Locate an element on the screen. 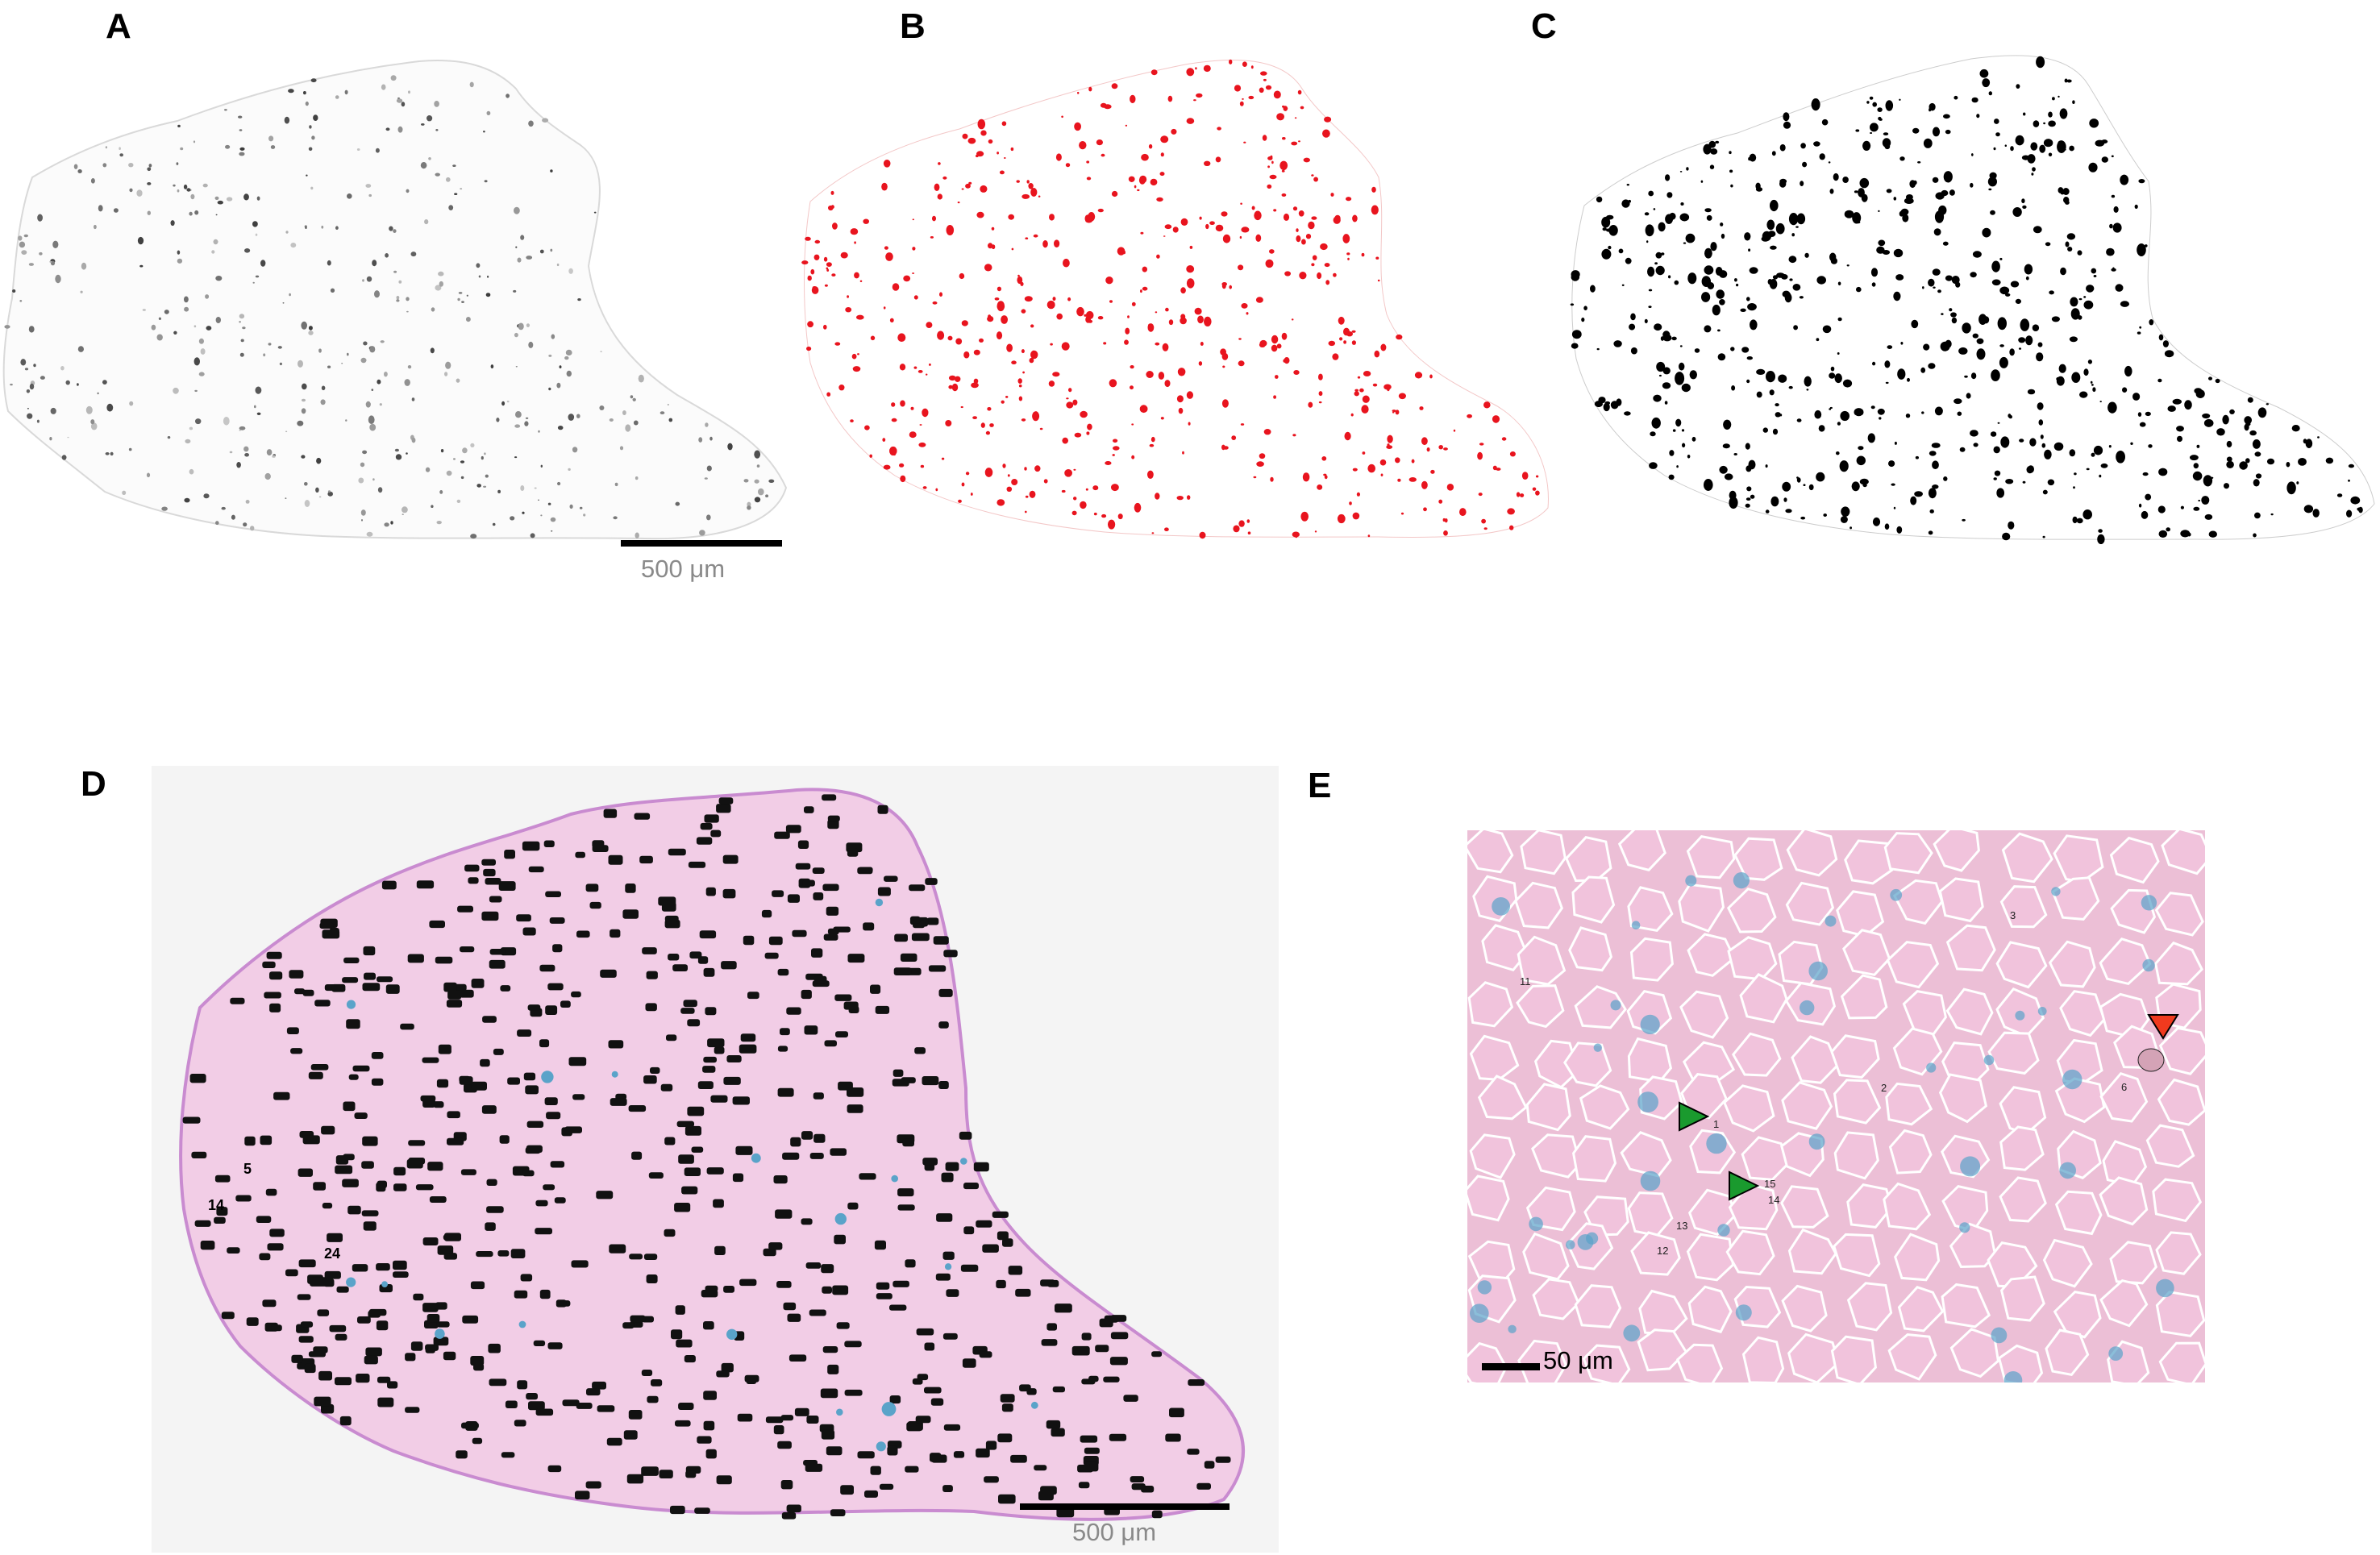  blue-stain-patch is located at coordinates (1034, 1405).